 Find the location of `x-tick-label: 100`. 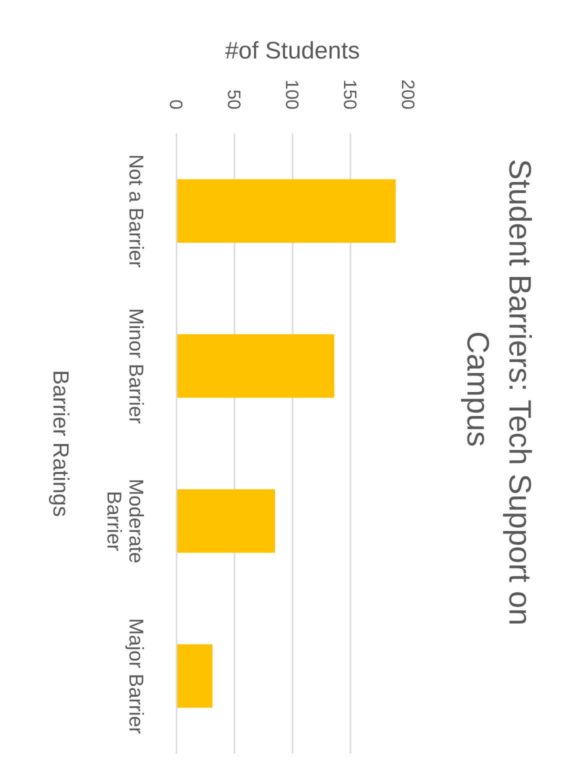

x-tick-label: 100 is located at coordinates (292, 94).